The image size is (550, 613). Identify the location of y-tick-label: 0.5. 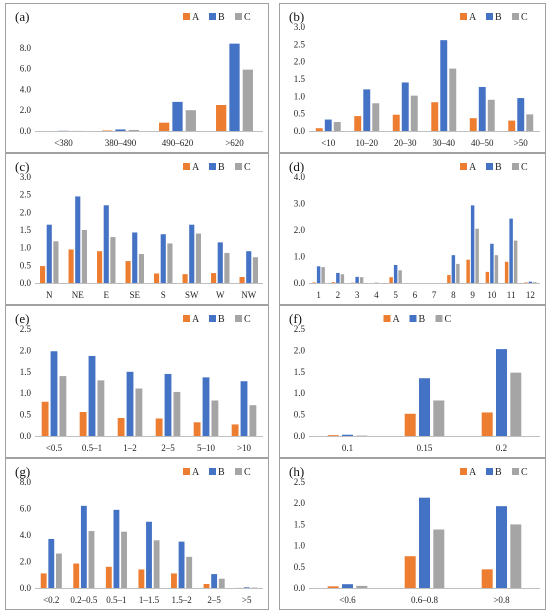
(26, 265).